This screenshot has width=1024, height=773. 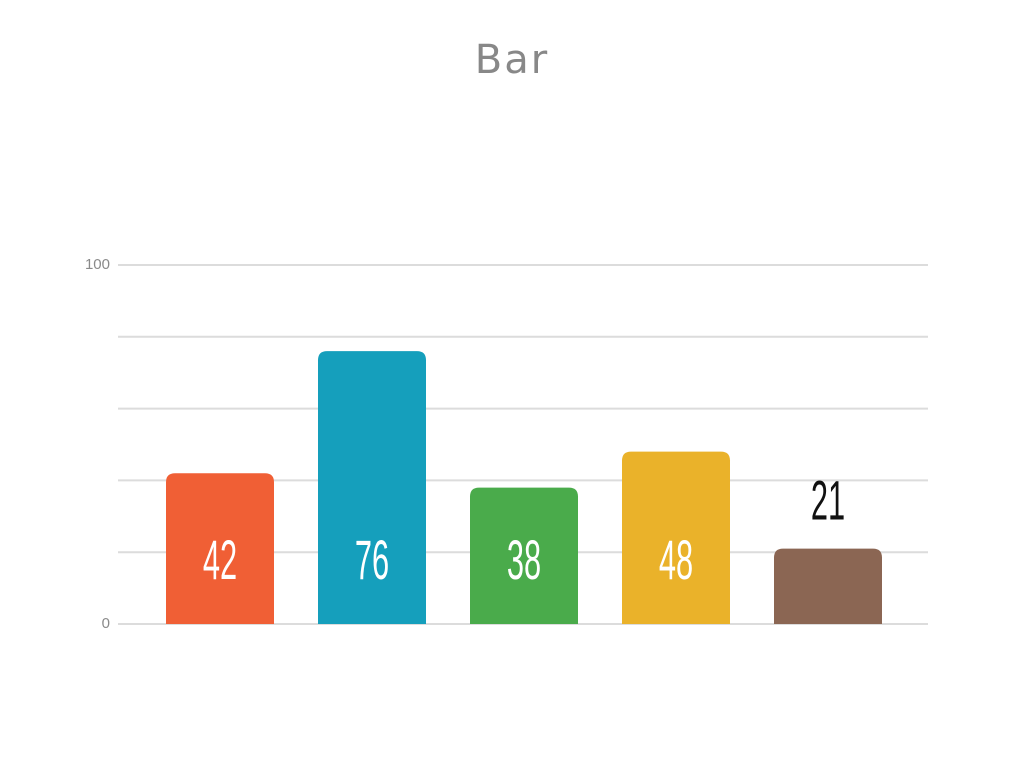 What do you see at coordinates (97, 264) in the screenshot?
I see `y-tick-label: 100` at bounding box center [97, 264].